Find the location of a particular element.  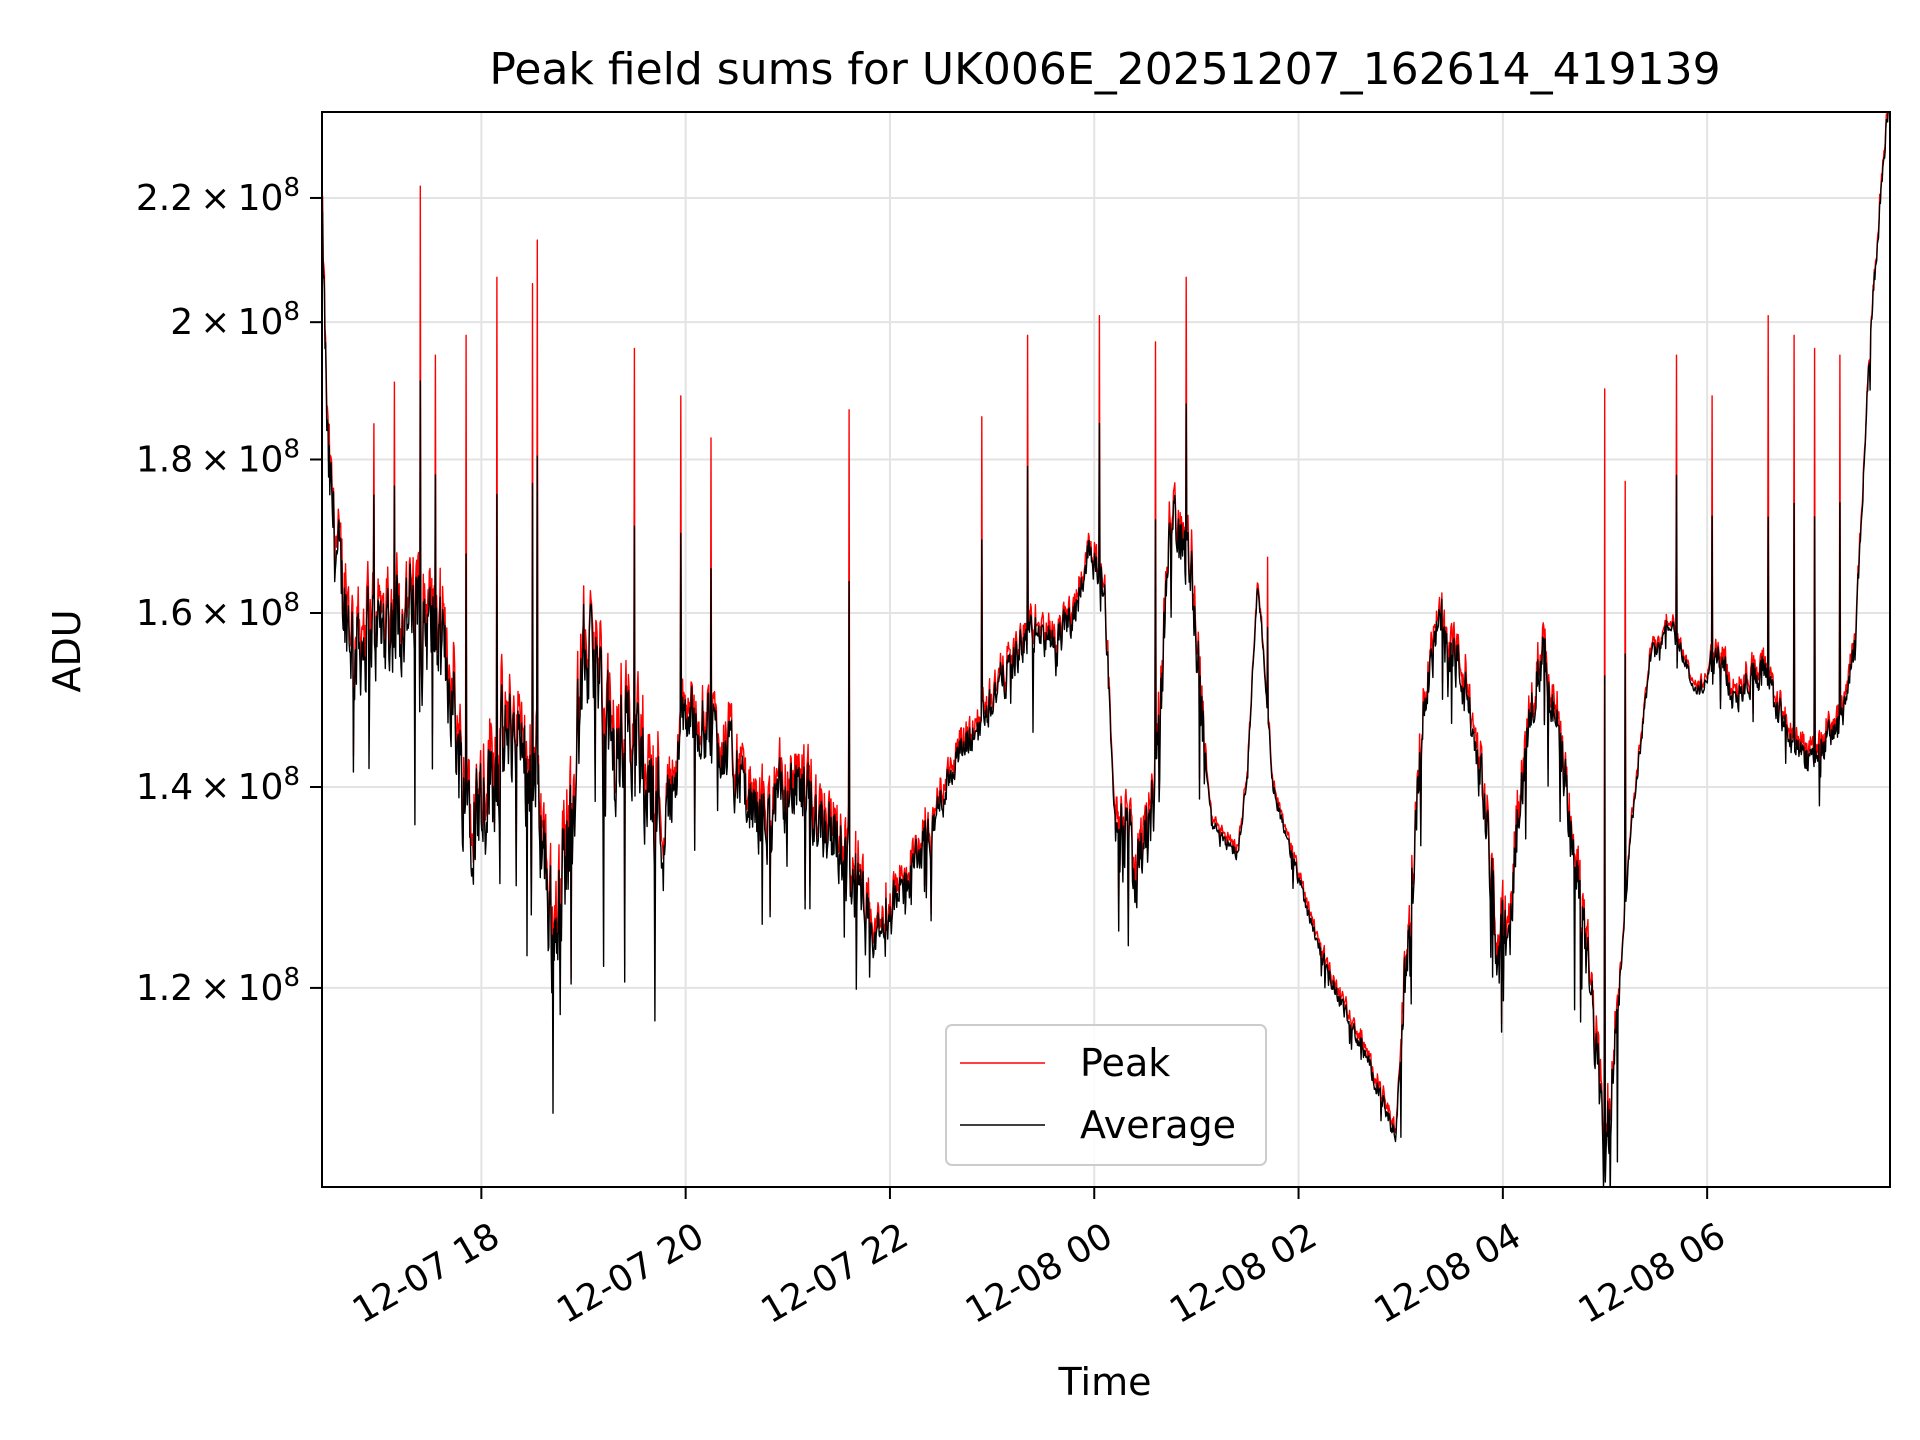

y-tick-label: 1.2 × 108 is located at coordinates (218, 986).